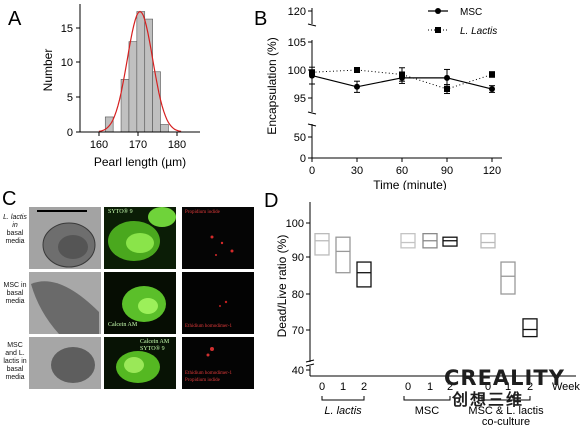 The image size is (580, 426). Describe the element at coordinates (300, 138) in the screenshot. I see `b-ytick-label: 50` at that location.